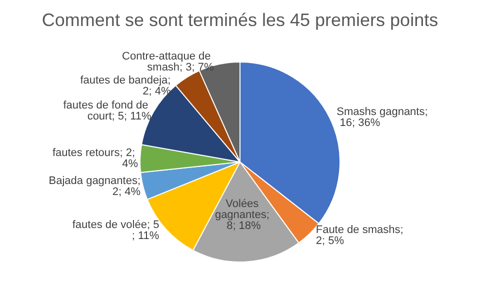 This screenshot has height=288, width=480. Describe the element at coordinates (125, 86) in the screenshot. I see `slice-label: fautes de bandeja; 2; 4%` at that location.